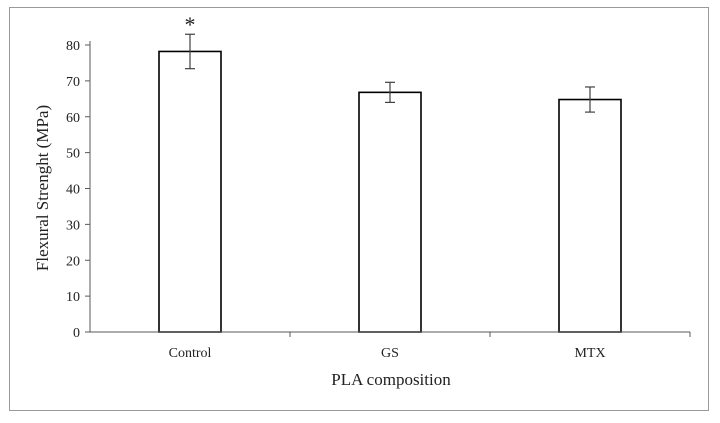 The width and height of the screenshot is (720, 423). What do you see at coordinates (190, 353) in the screenshot?
I see `x-tick-label: Control` at bounding box center [190, 353].